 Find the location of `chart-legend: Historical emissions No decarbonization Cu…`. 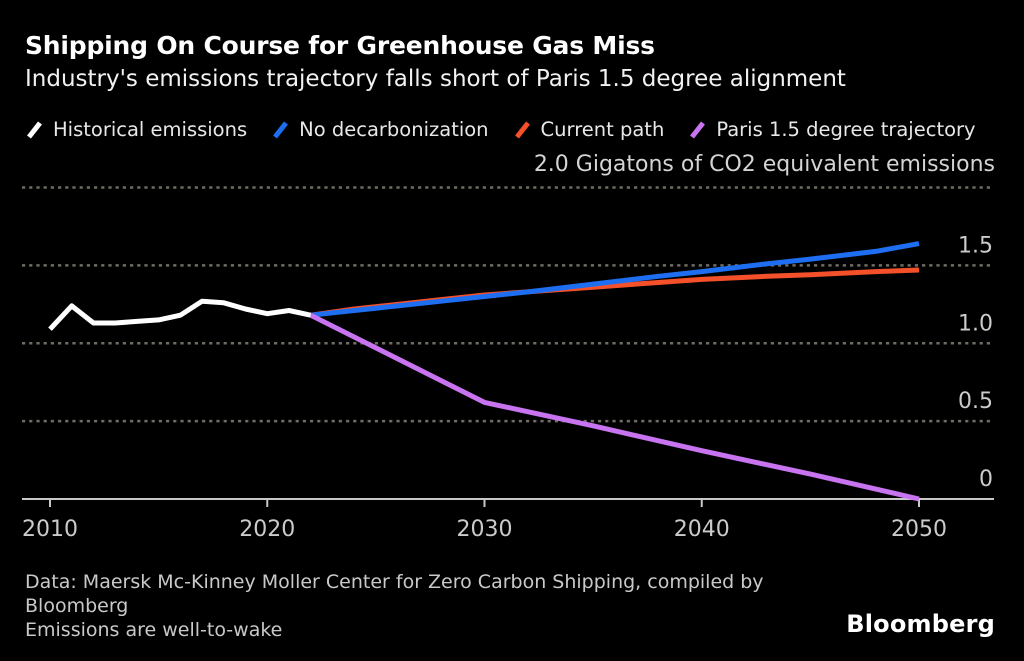

chart-legend: Historical emissions No decarbonization Cu… is located at coordinates (500, 129).